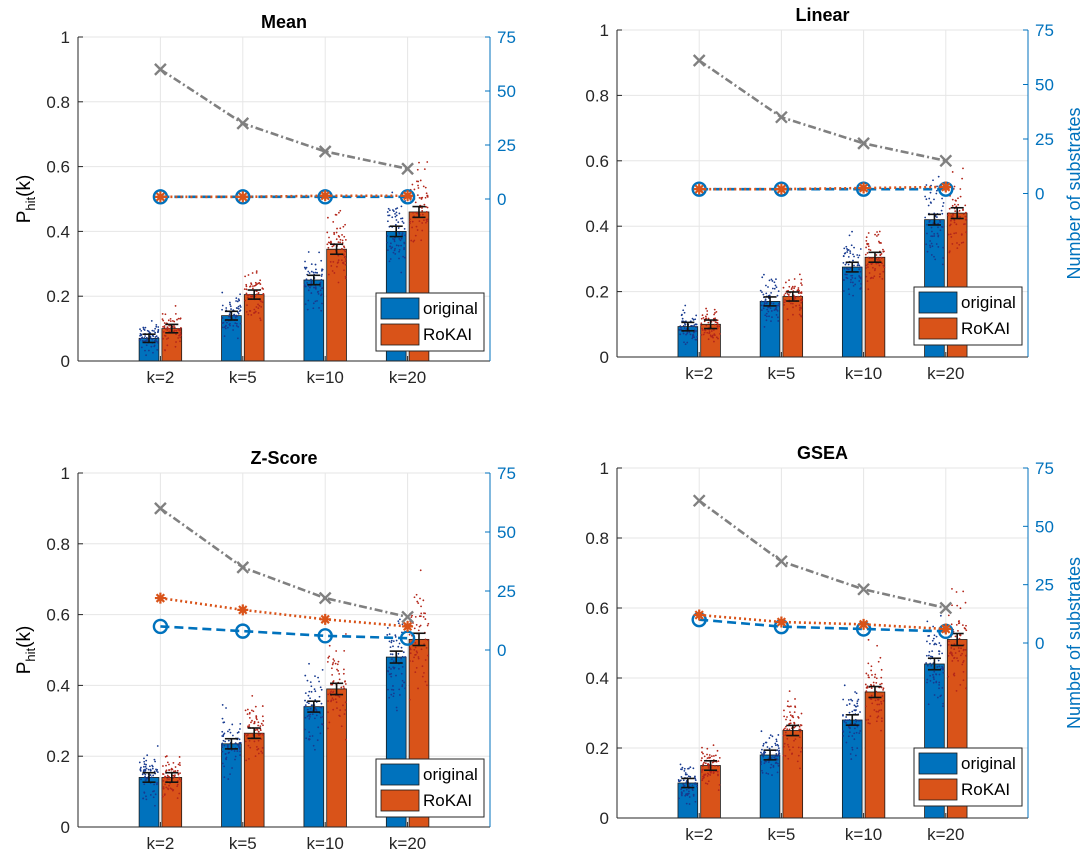 The image size is (1090, 857). What do you see at coordinates (864, 188) in the screenshot?
I see `marker-star` at bounding box center [864, 188].